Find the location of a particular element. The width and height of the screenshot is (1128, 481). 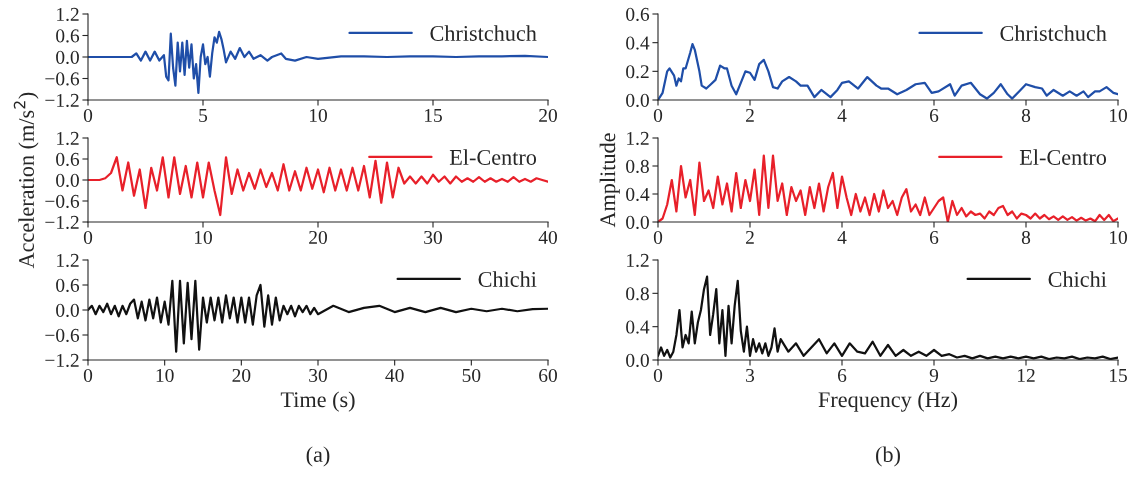

x-tick-label: 3 is located at coordinates (750, 375).